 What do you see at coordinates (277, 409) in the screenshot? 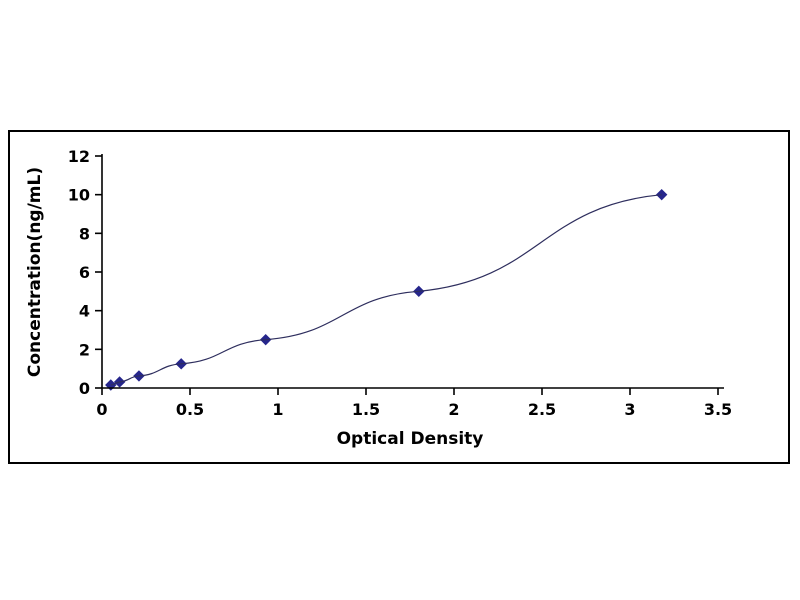
I see `x-tick-label: 1` at bounding box center [277, 409].